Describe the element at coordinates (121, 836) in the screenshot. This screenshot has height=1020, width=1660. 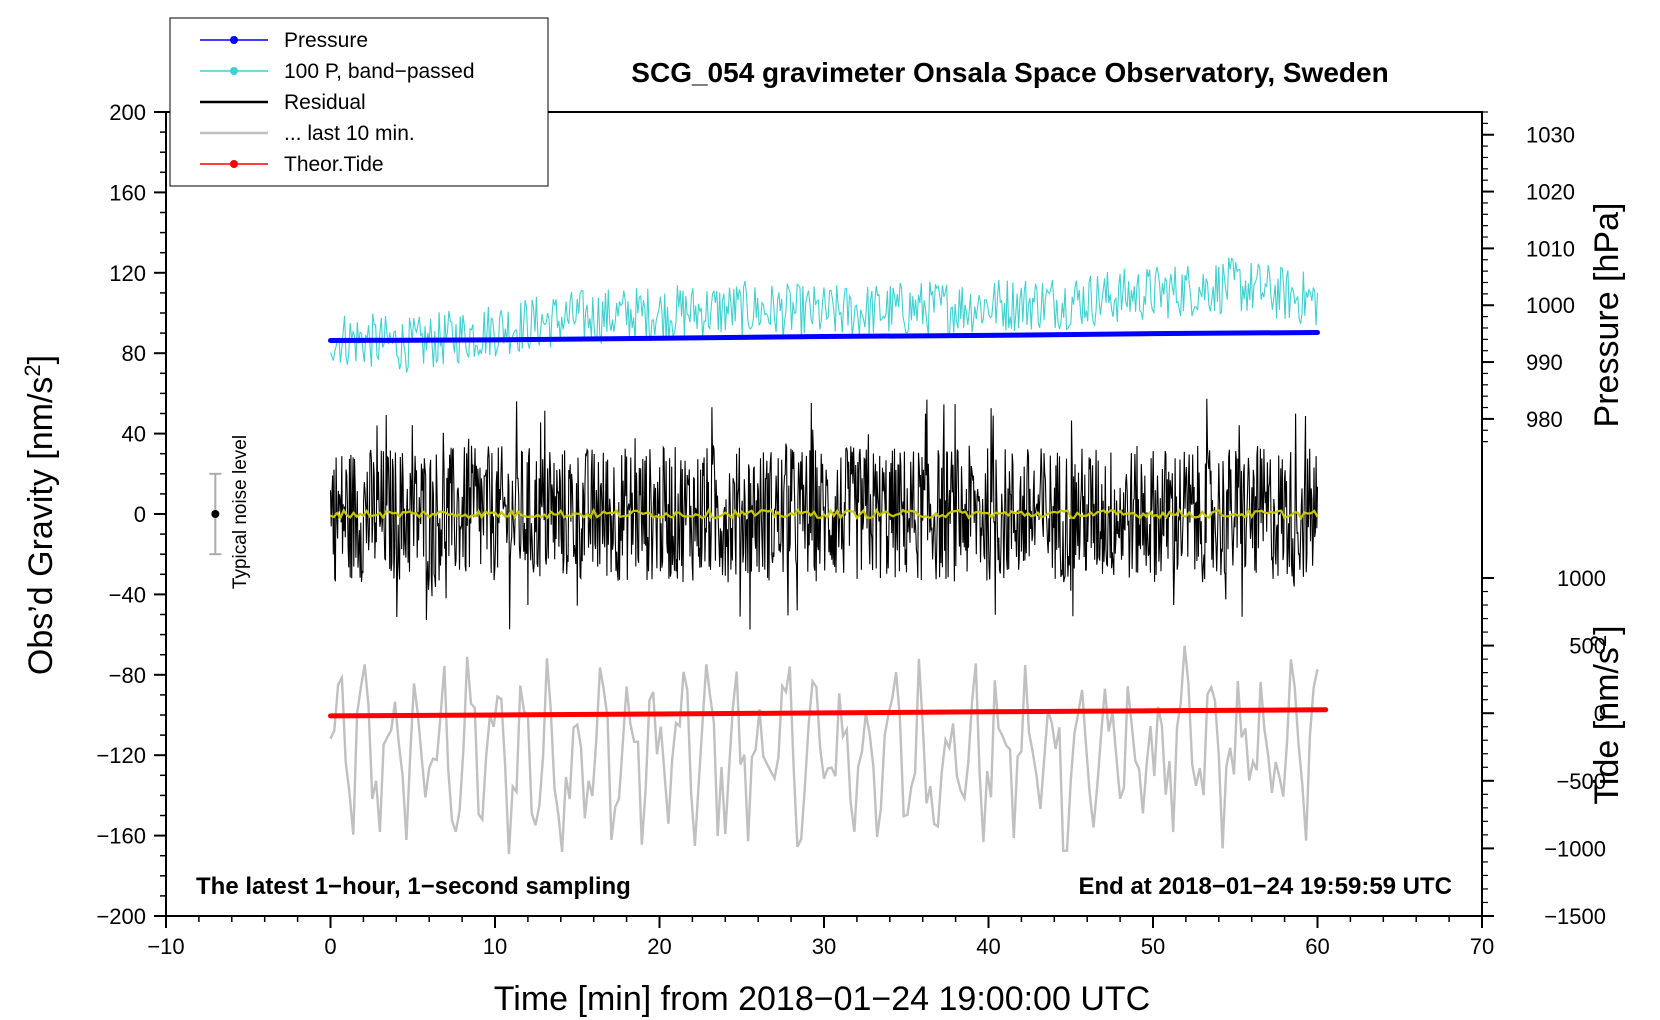
I see `y-tick-label: −160` at that location.